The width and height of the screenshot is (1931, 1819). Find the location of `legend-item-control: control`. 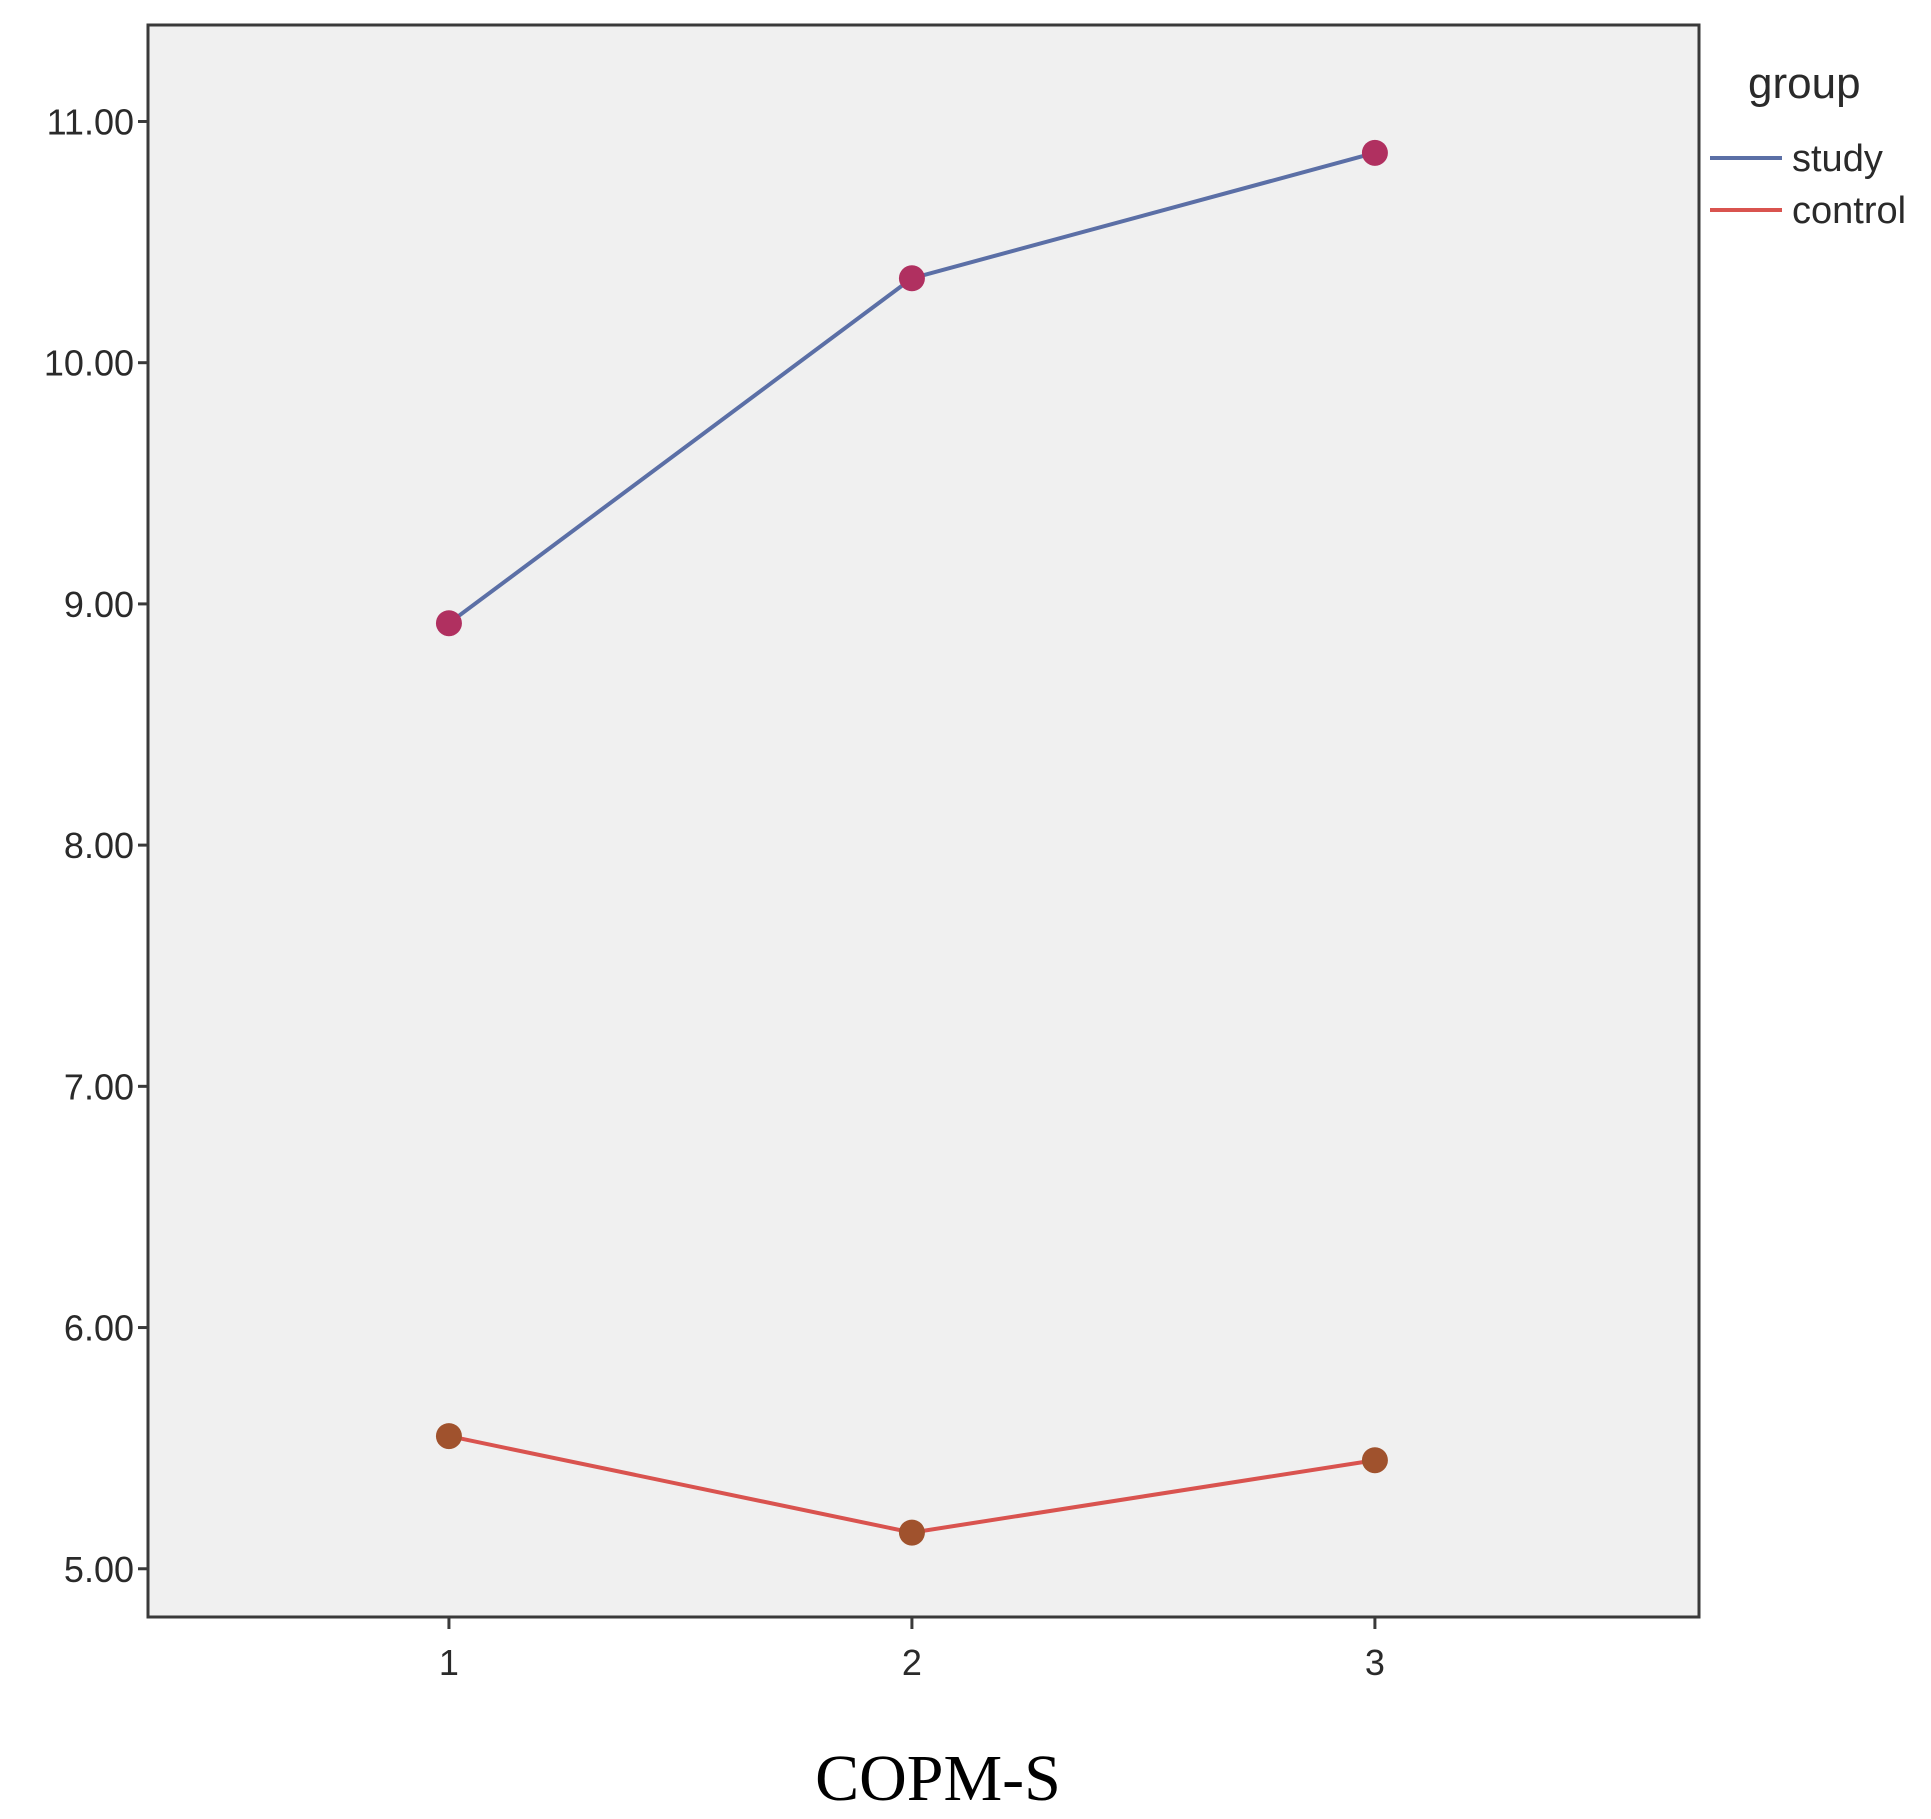

legend-item-control: control is located at coordinates (1808, 211).